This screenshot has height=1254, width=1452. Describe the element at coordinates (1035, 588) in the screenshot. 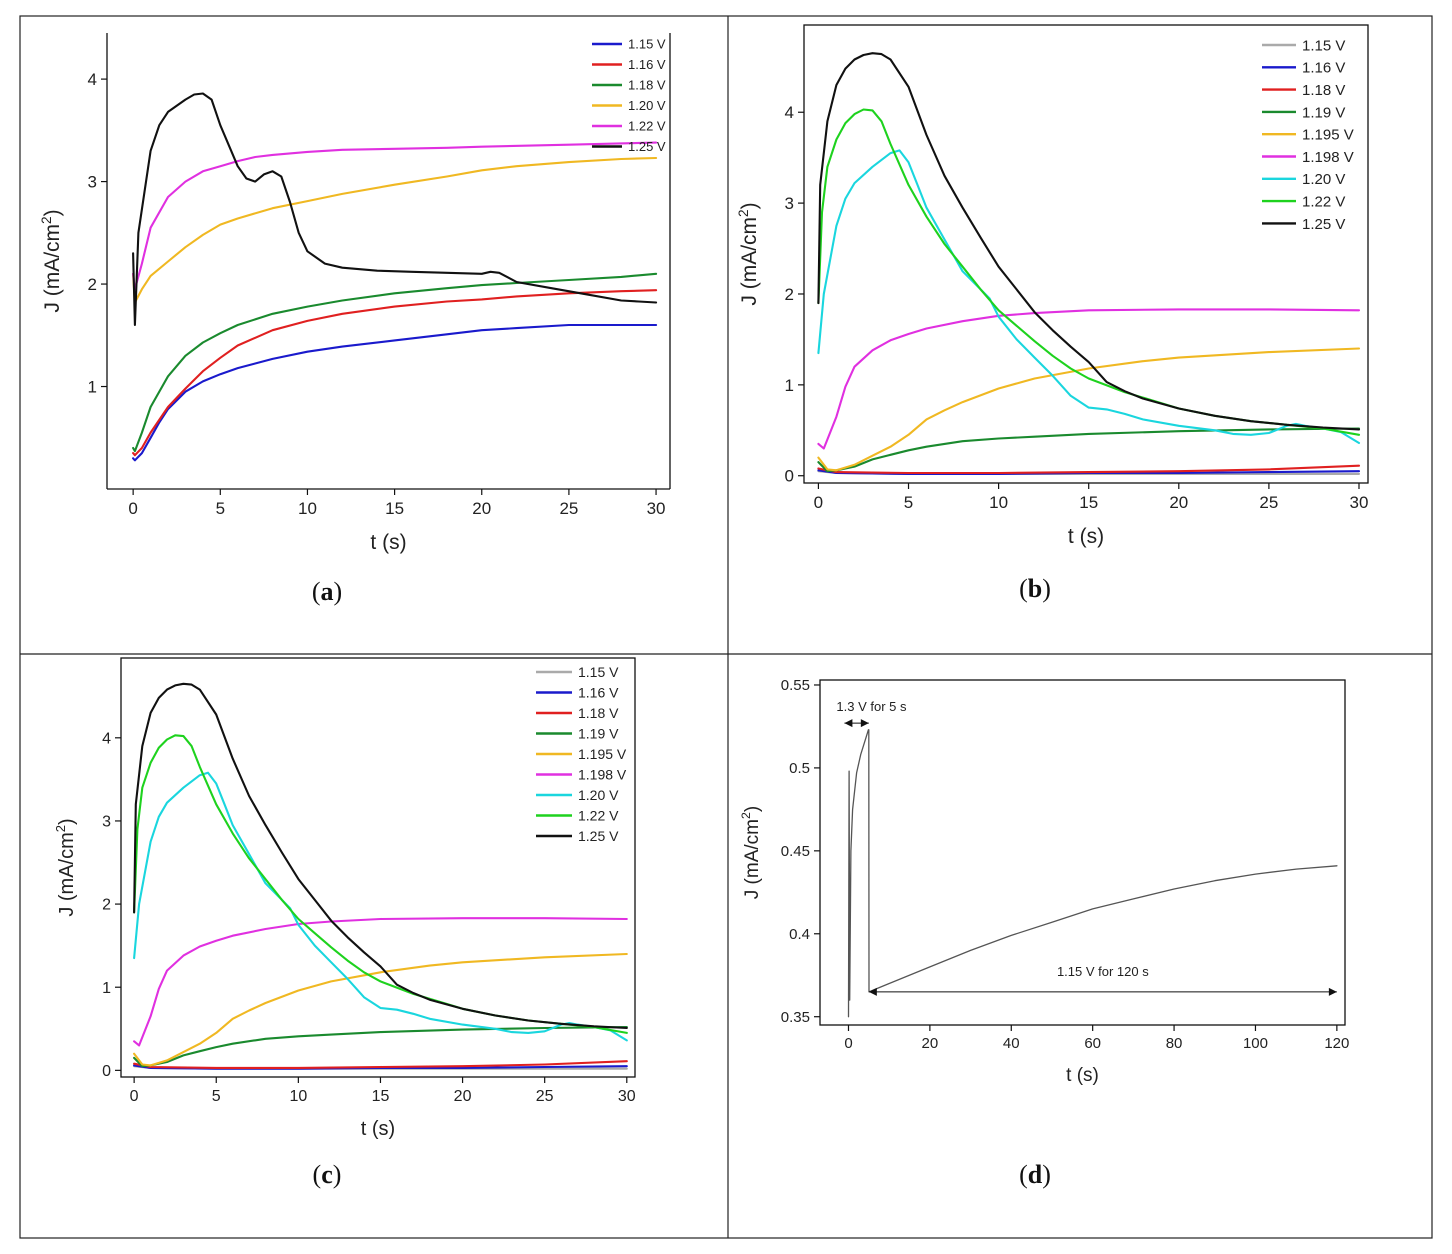

I see `panel-caption-letter: b` at that location.